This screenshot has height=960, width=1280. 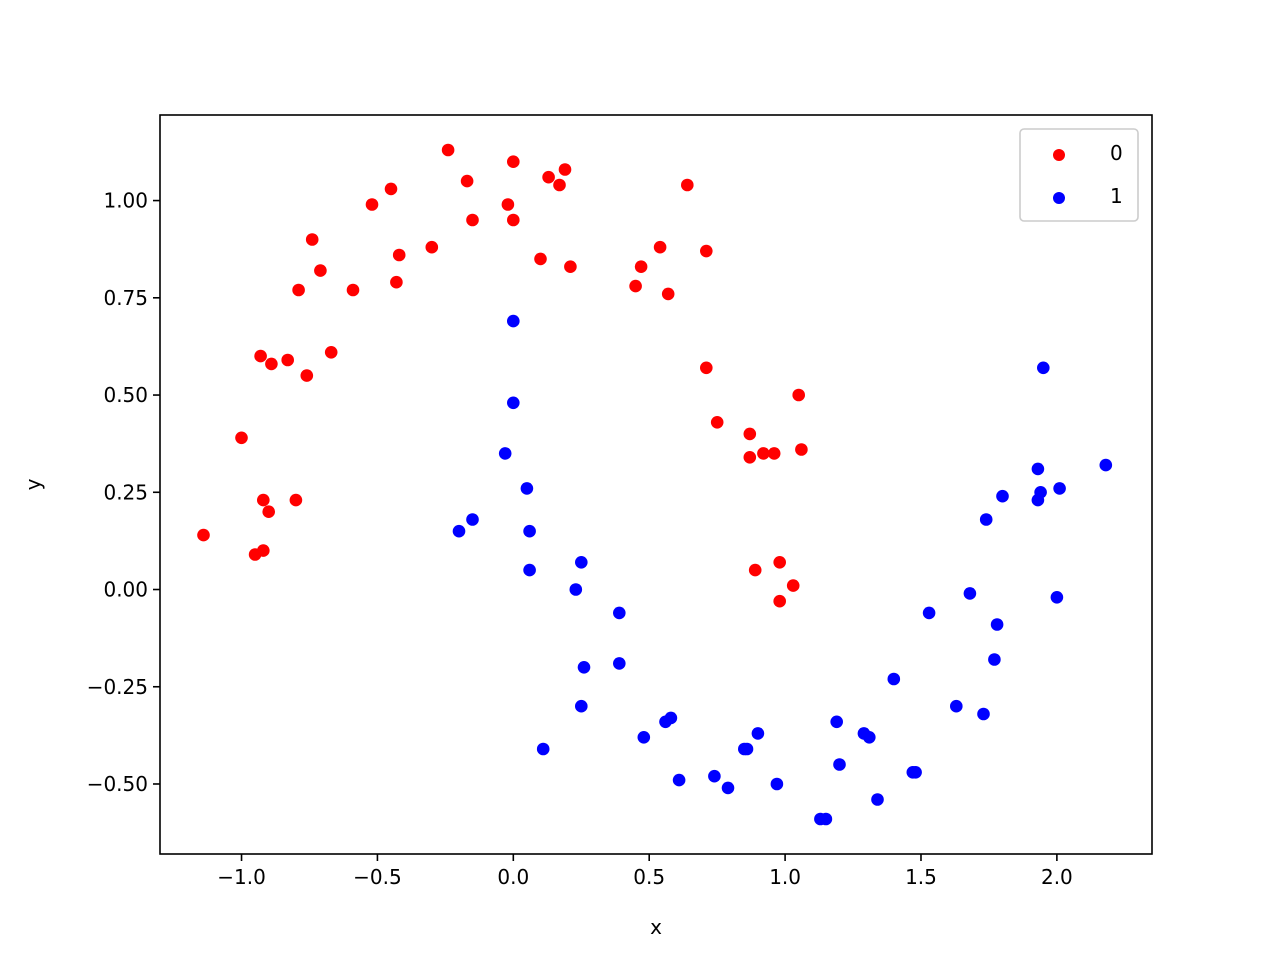 What do you see at coordinates (649, 877) in the screenshot?
I see `x-tick-label: 0.5` at bounding box center [649, 877].